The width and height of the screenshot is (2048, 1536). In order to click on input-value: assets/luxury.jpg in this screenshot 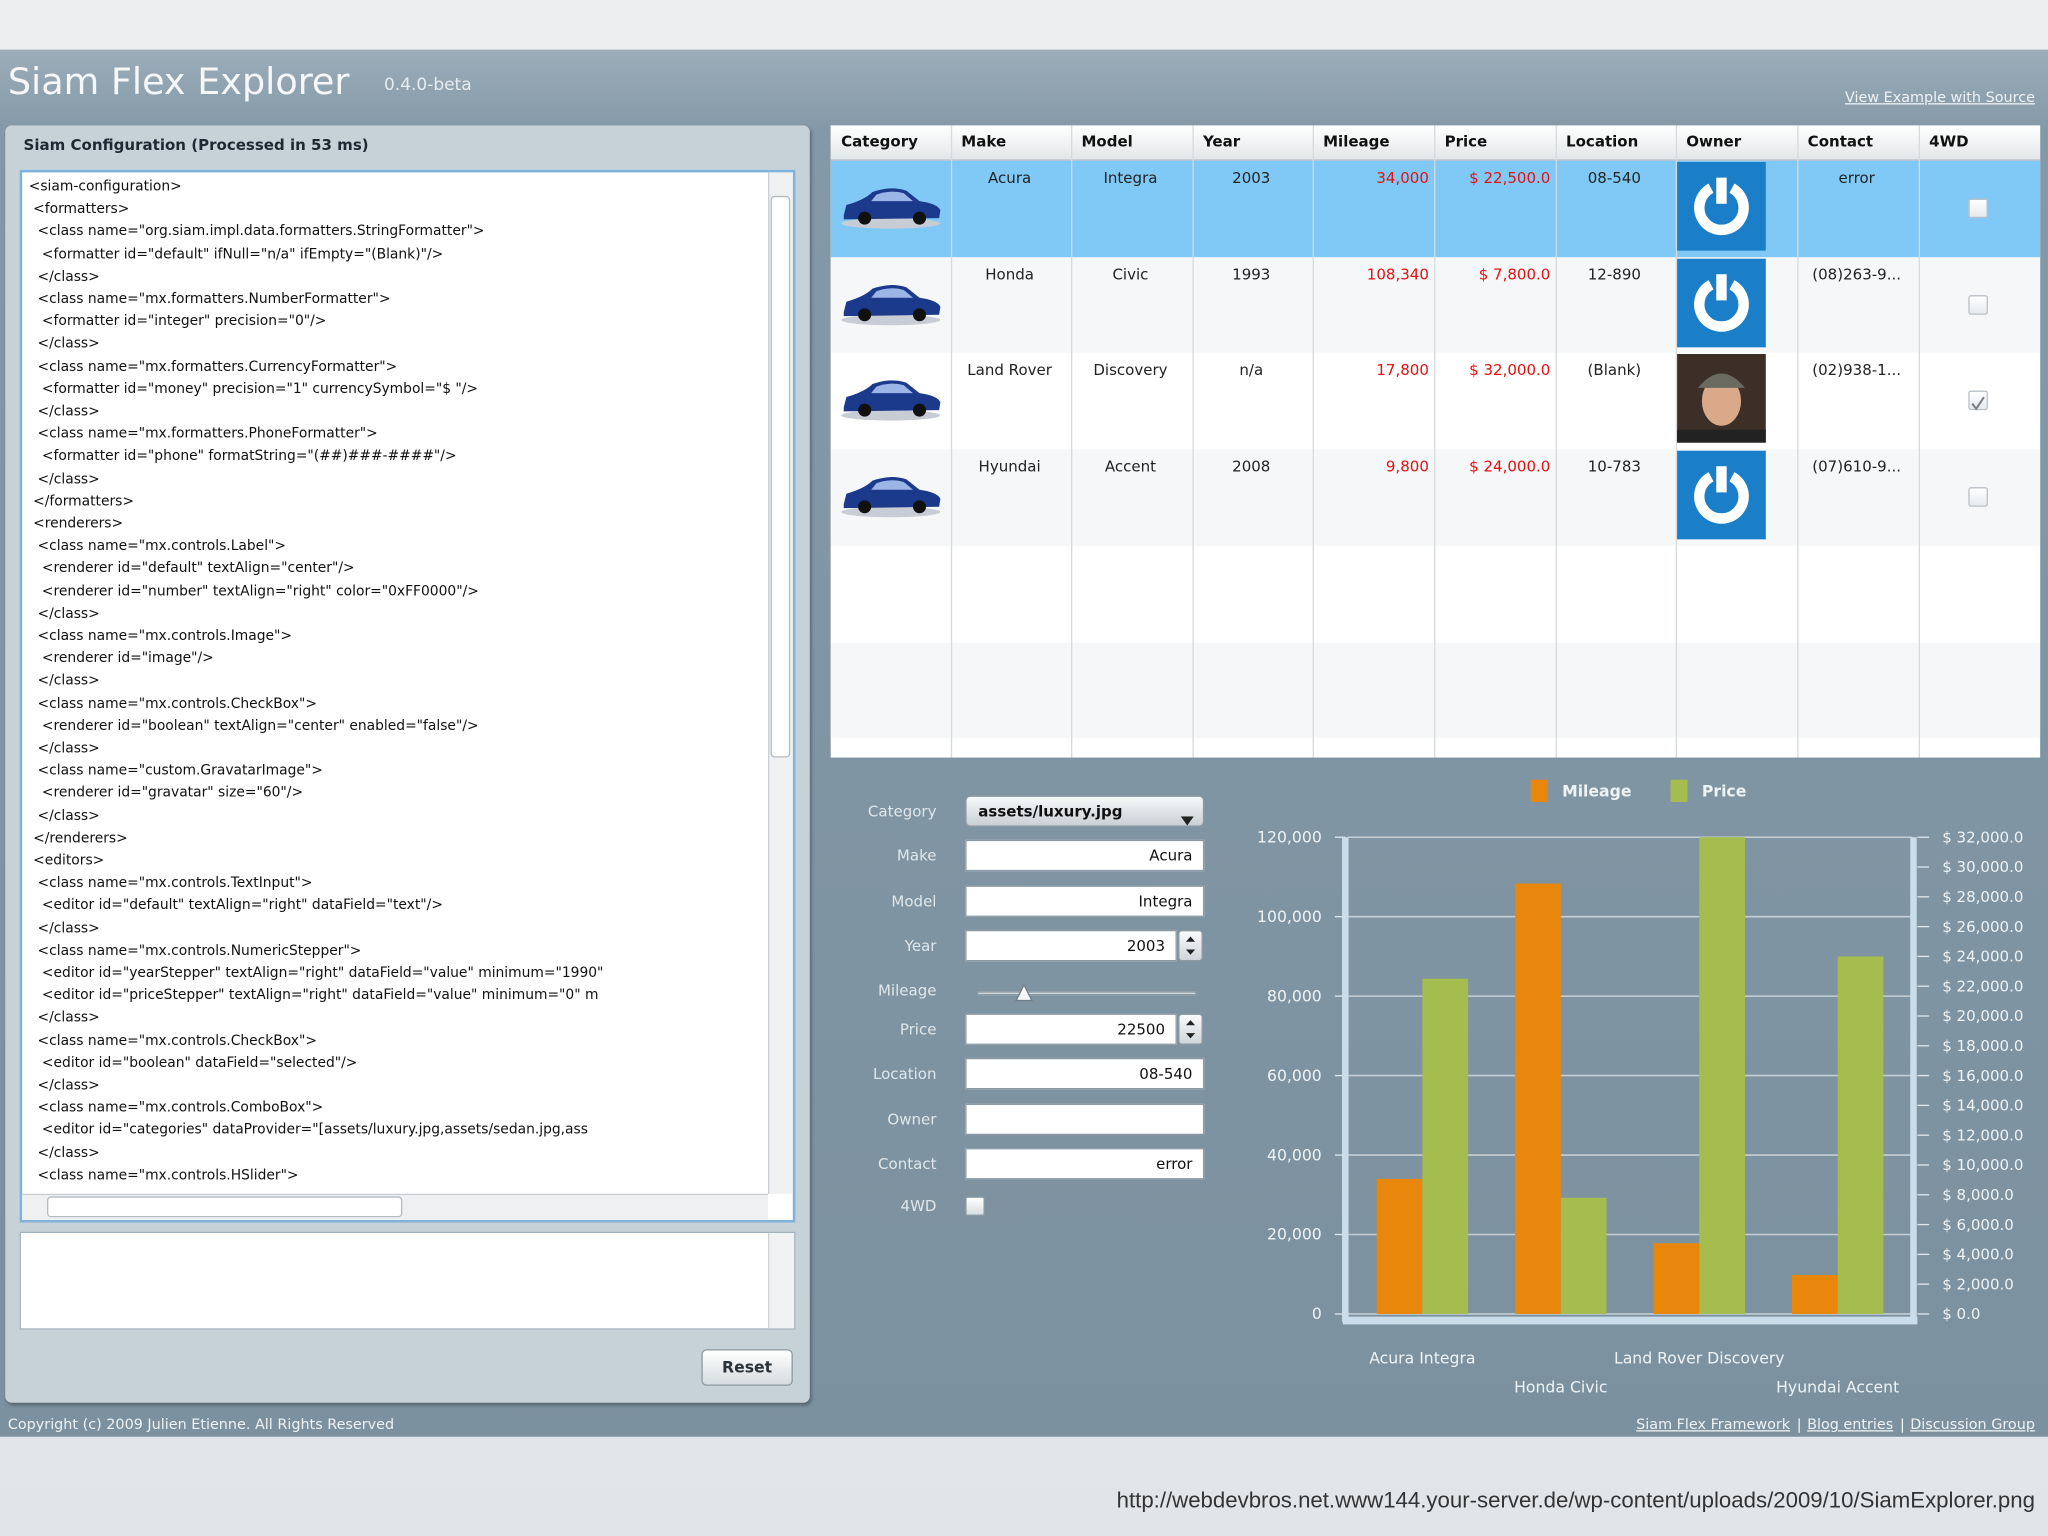, I will do `click(1050, 811)`.